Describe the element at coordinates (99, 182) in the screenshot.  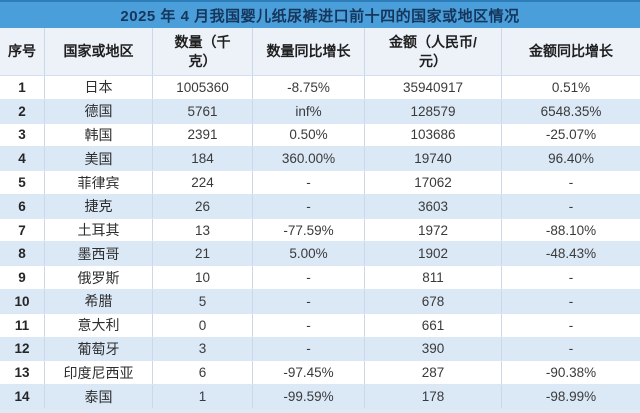
I see `cell-country: 菲律宾` at that location.